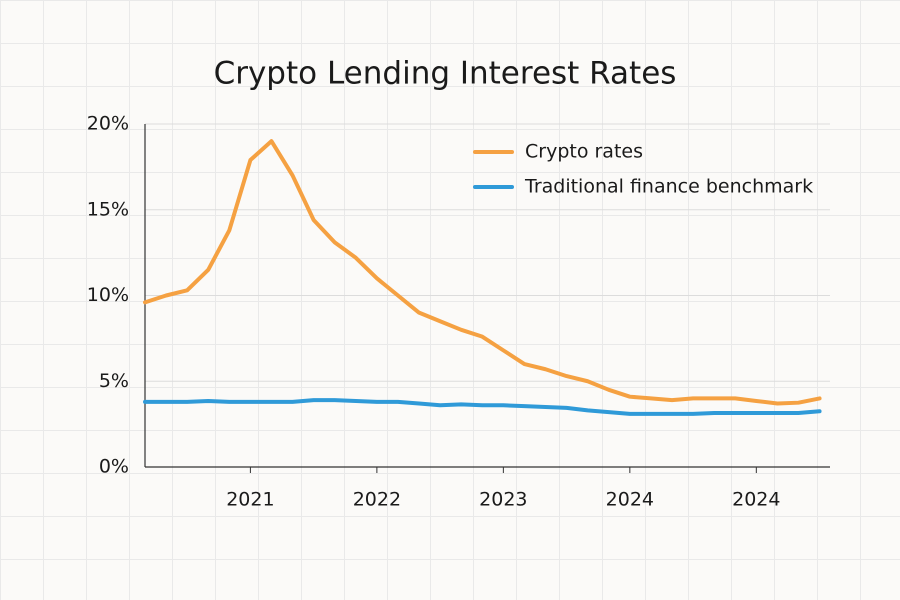 The height and width of the screenshot is (600, 900). What do you see at coordinates (108, 209) in the screenshot?
I see `y-tick-label: 15%` at bounding box center [108, 209].